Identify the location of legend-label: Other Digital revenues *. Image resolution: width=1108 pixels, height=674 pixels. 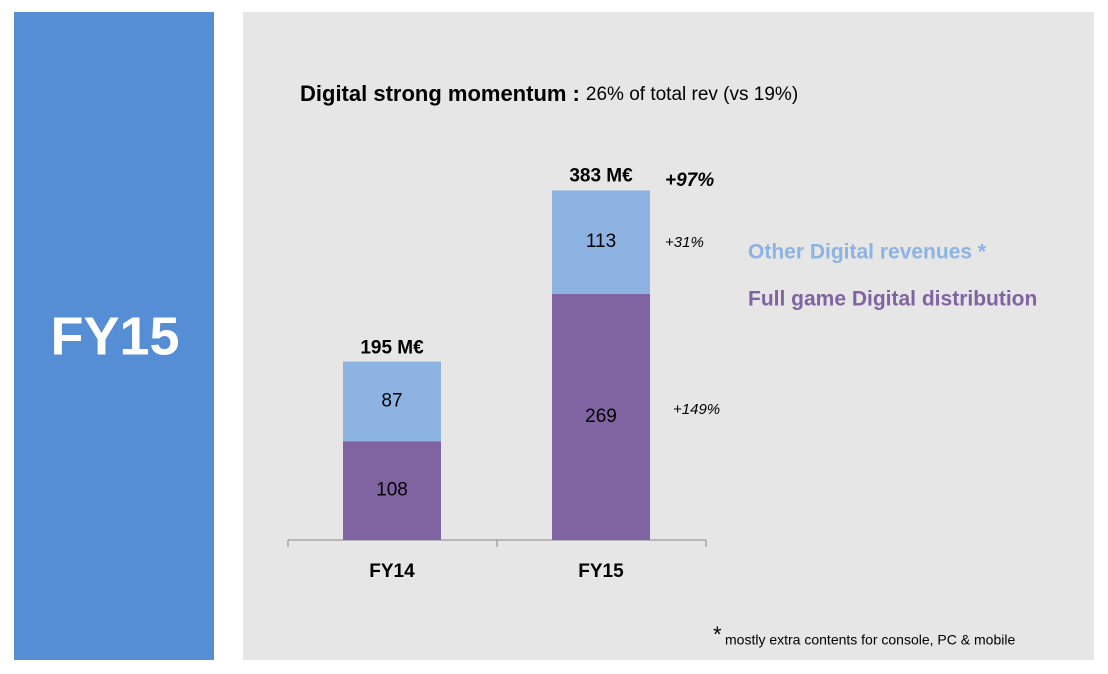
(867, 252).